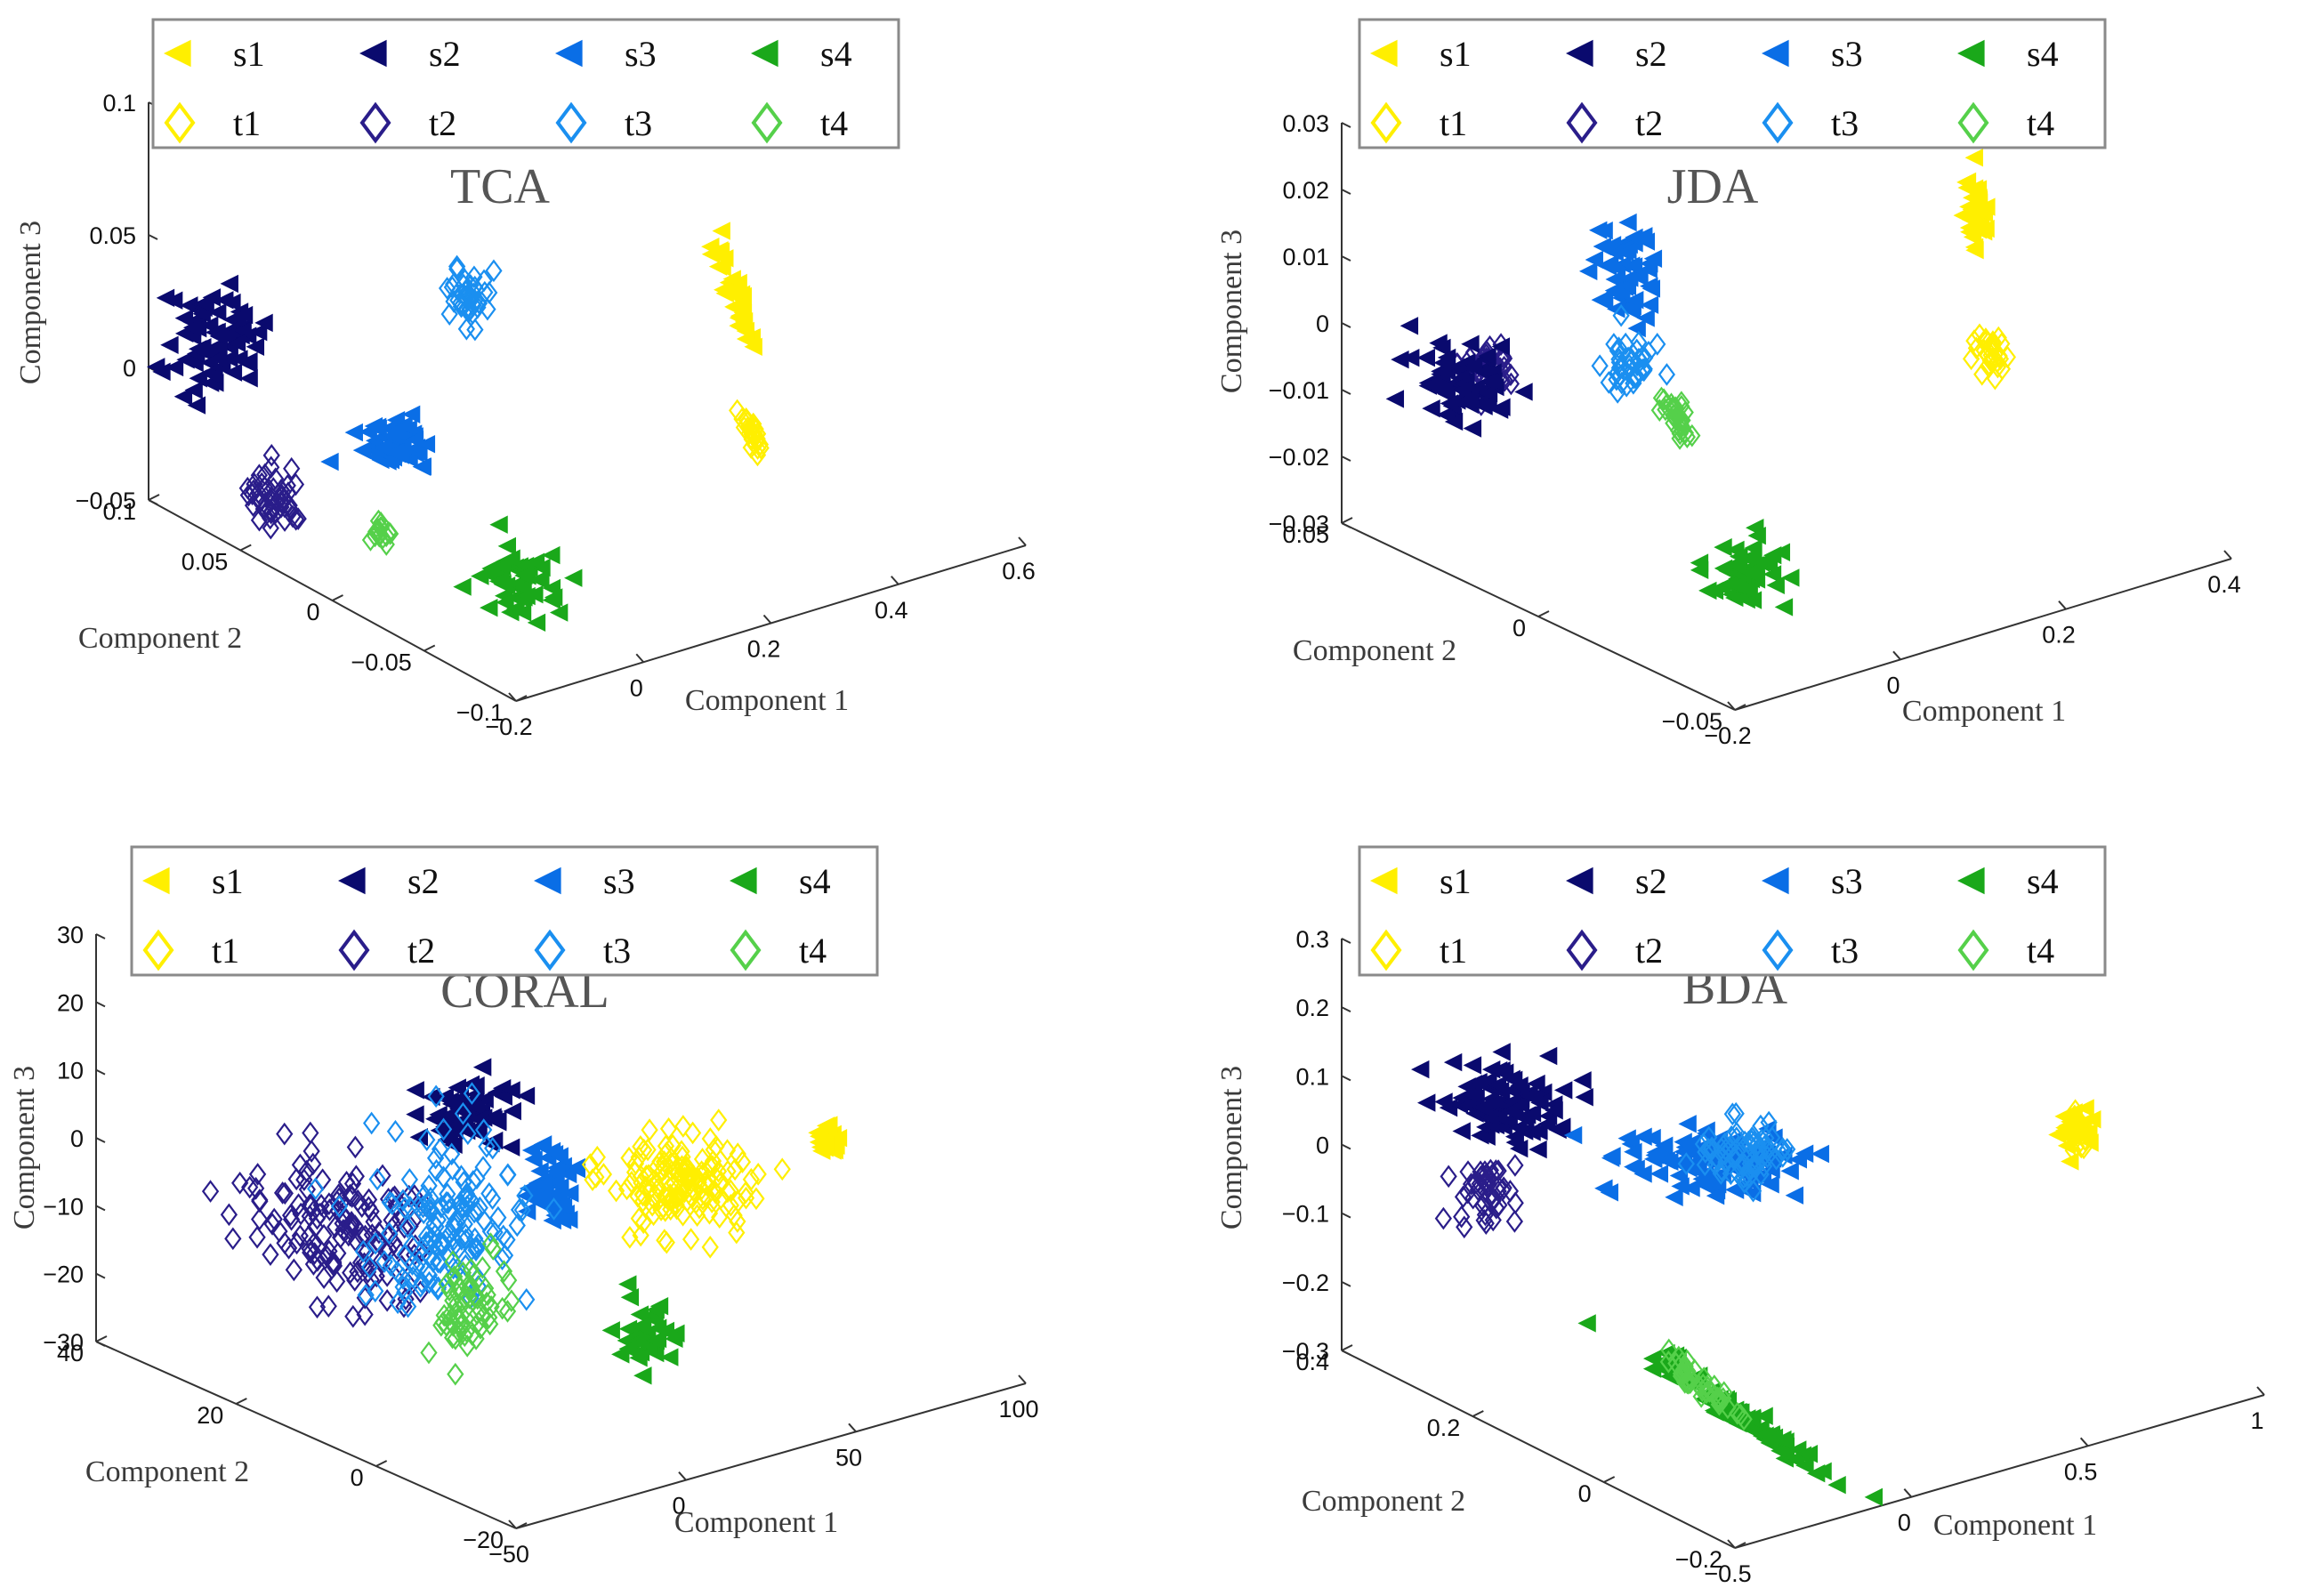 This screenshot has height=1596, width=2307. Describe the element at coordinates (2043, 54) in the screenshot. I see `legend-label-s4: s4` at that location.